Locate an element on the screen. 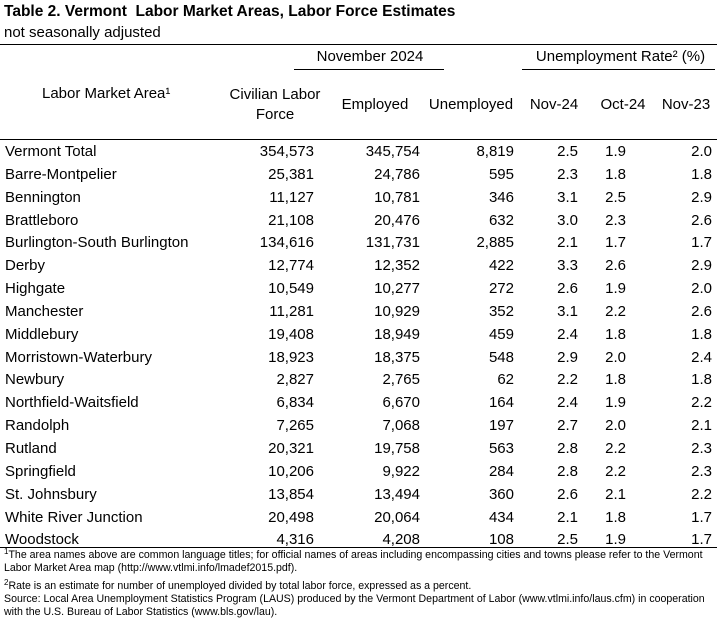  cell-rate-oct24: 1.9 is located at coordinates (615, 289).